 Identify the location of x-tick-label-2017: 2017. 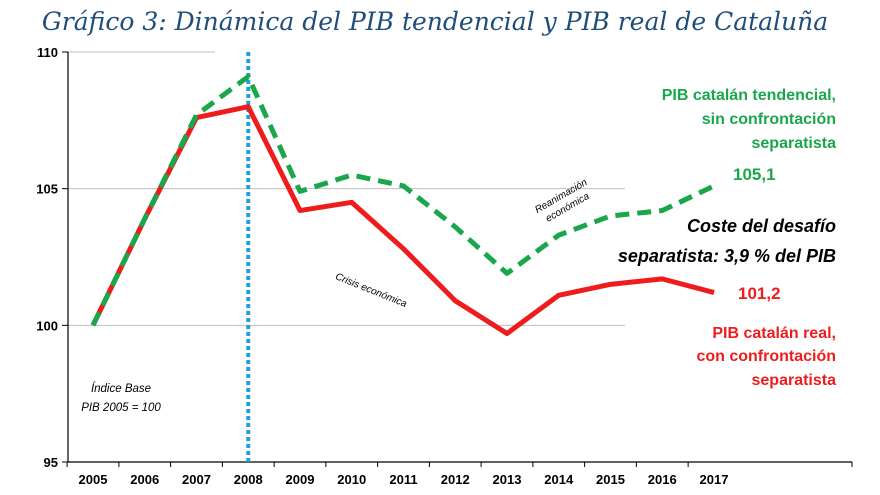
(714, 479).